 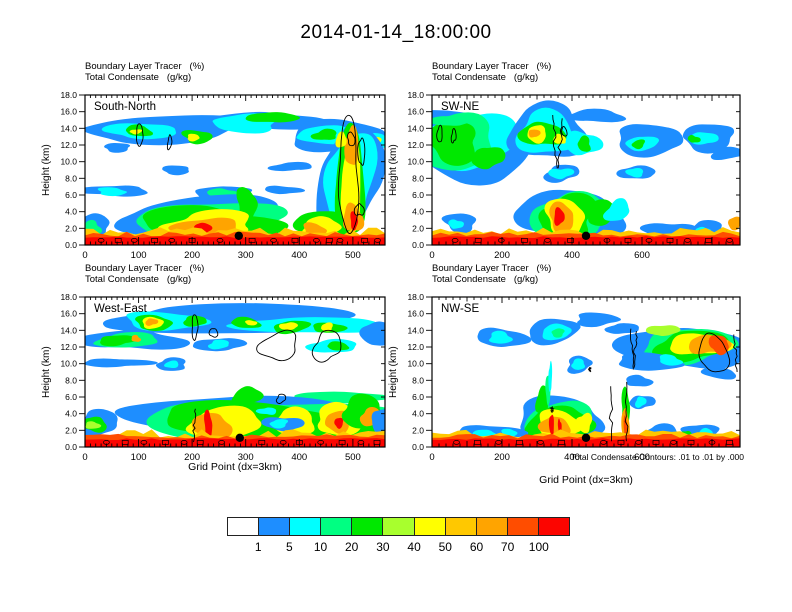 I want to click on colorbar-label: 70, so click(x=507, y=547).